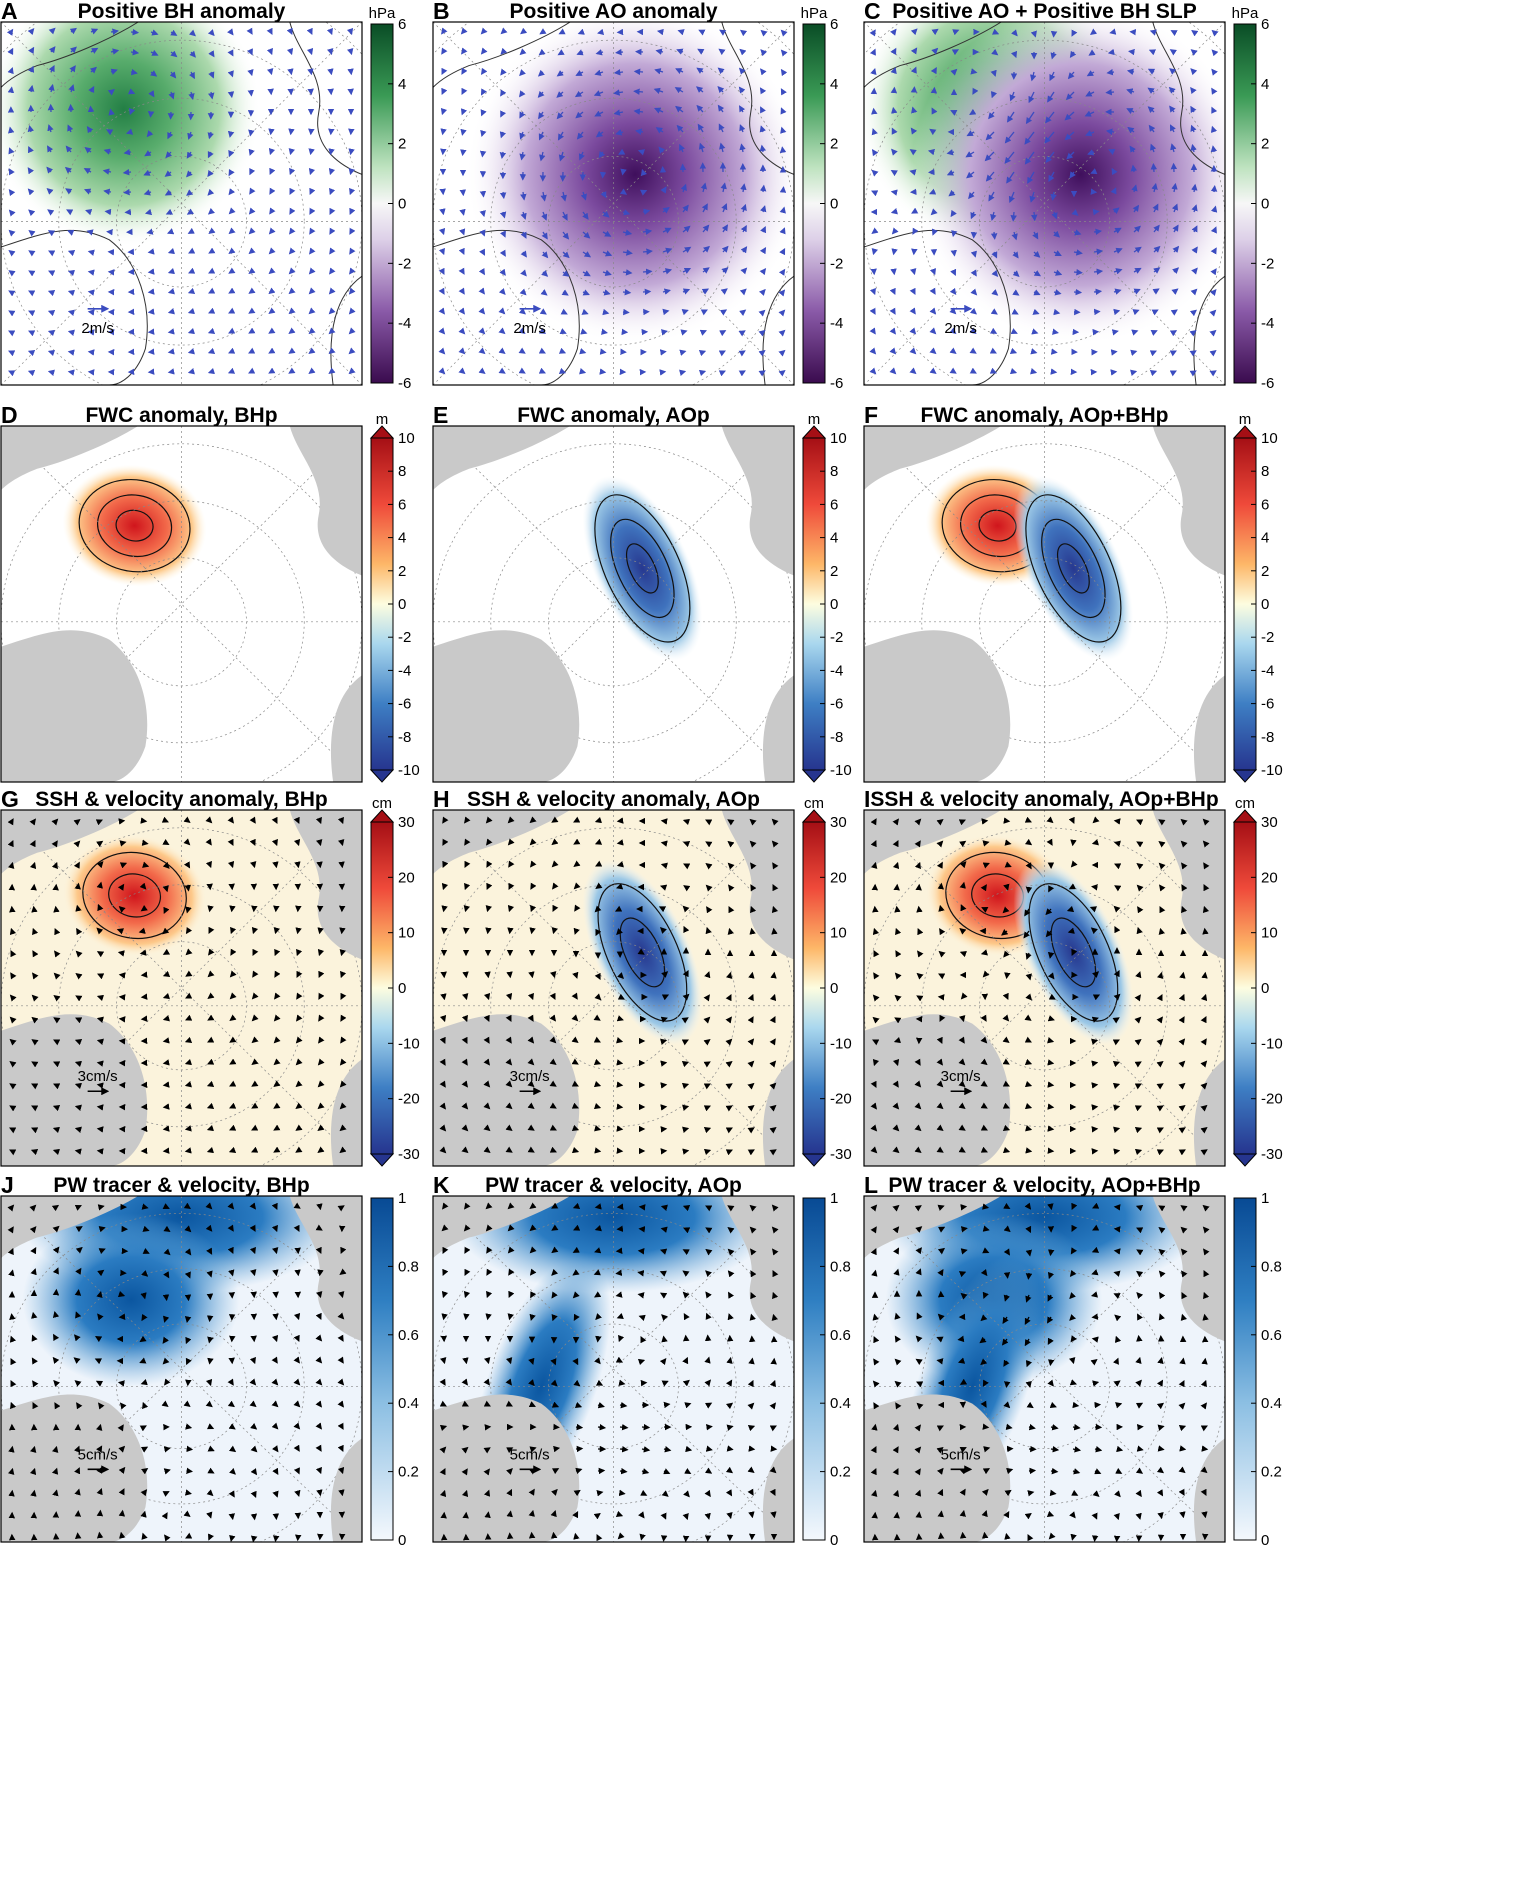 This screenshot has width=1536, height=1887. What do you see at coordinates (836, 704) in the screenshot?
I see `colorbar-tick-label: -6` at bounding box center [836, 704].